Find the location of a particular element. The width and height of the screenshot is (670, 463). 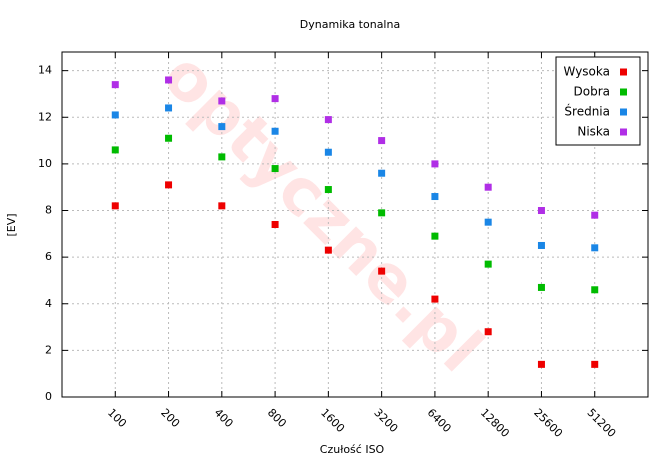

y-tick-label: 4 is located at coordinates (48, 303).